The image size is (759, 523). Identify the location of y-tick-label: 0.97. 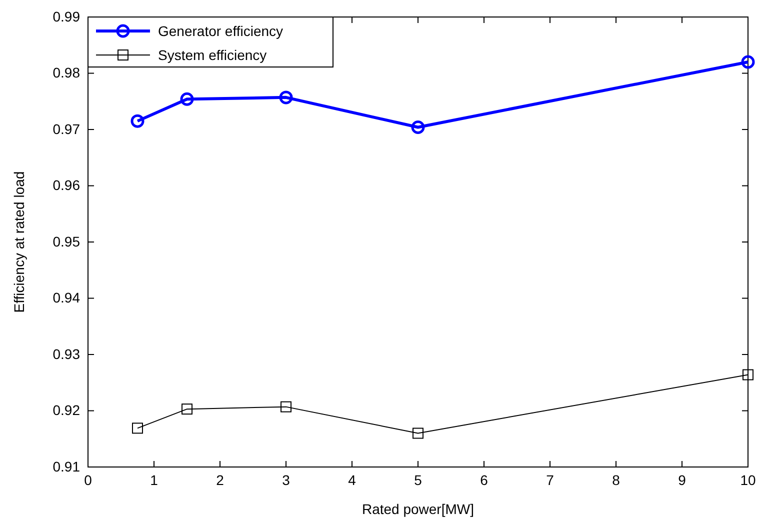
(66, 128).